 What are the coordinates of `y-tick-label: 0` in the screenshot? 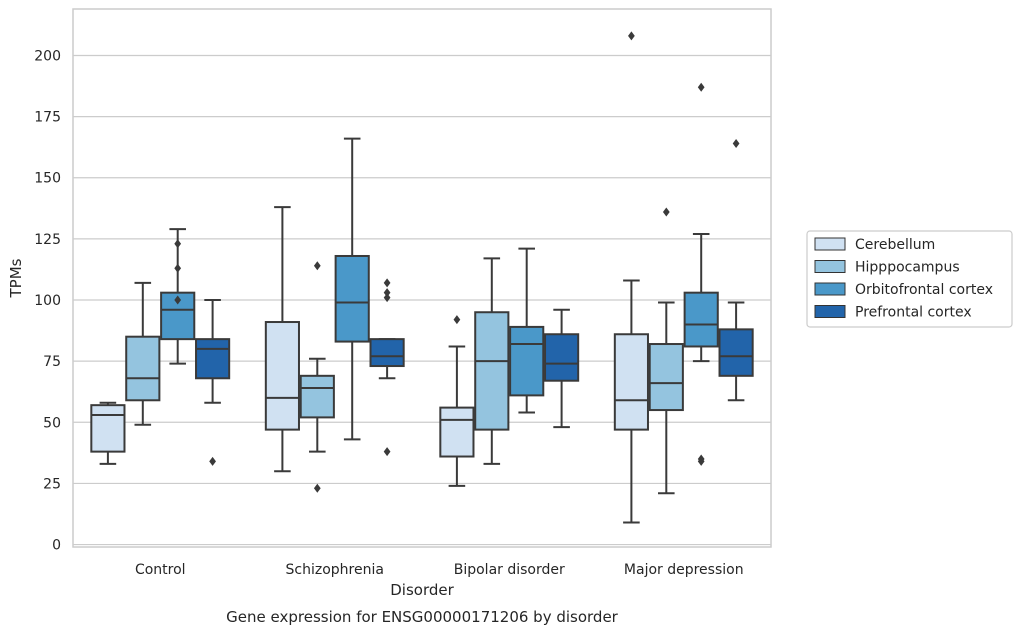 It's located at (56, 546).